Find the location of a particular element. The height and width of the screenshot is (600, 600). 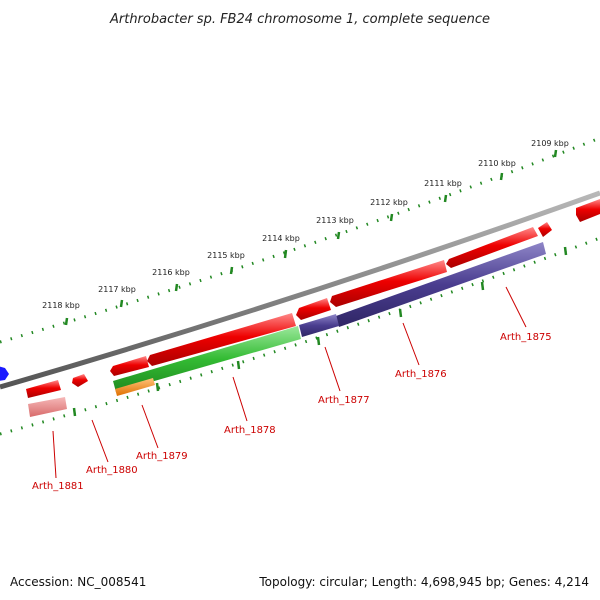

gene-label: Arth_1878 is located at coordinates (250, 430).